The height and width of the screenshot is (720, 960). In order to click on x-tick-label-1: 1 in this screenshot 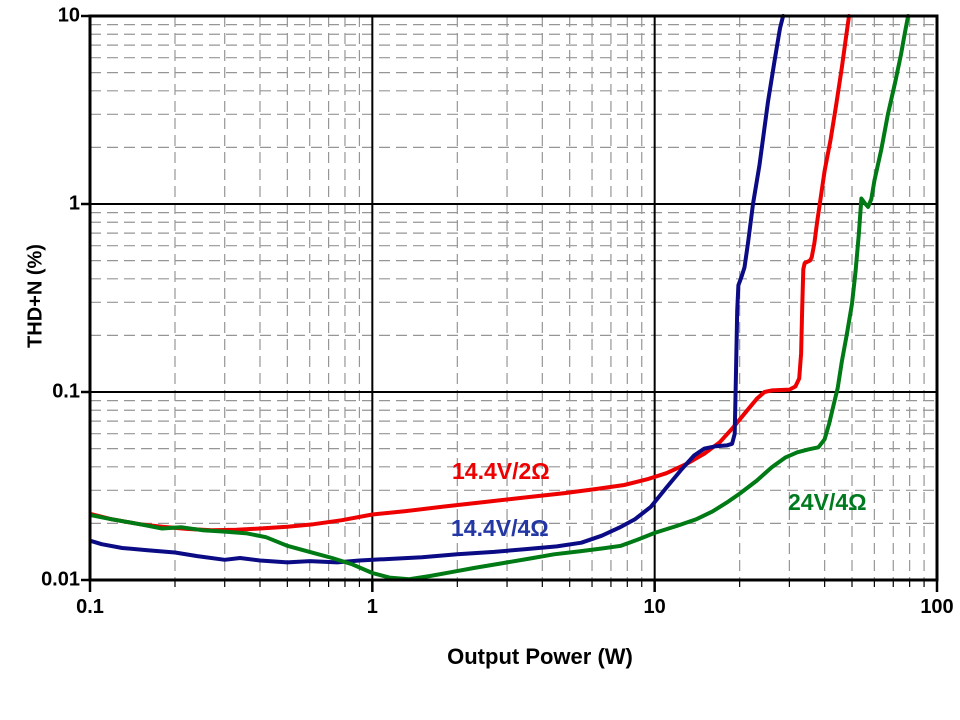, I will do `click(372, 607)`.